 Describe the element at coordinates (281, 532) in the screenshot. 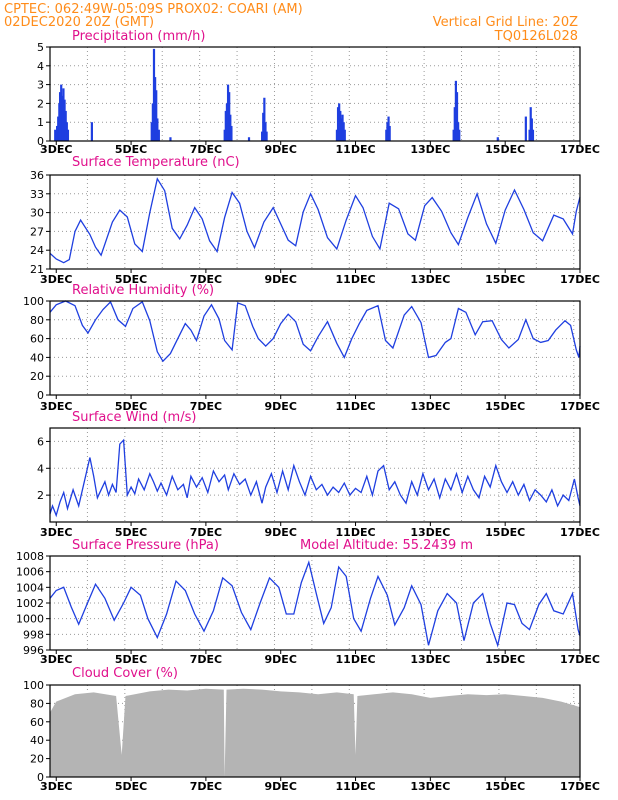

I see `wind-xtick-label: 9DEC` at that location.